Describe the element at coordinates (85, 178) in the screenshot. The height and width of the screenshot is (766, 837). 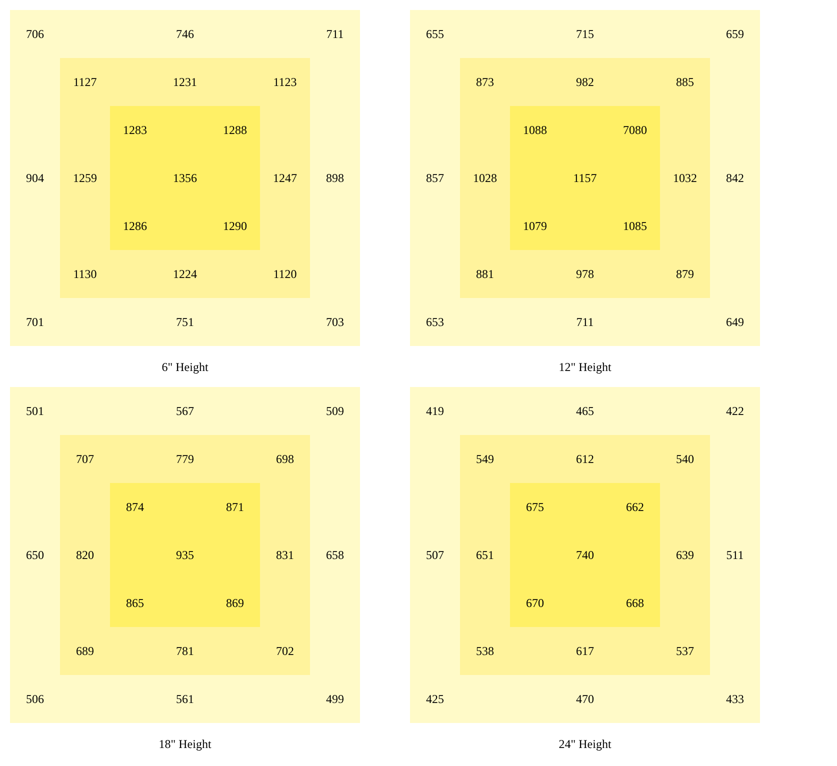
I see `data-label: 1259` at that location.